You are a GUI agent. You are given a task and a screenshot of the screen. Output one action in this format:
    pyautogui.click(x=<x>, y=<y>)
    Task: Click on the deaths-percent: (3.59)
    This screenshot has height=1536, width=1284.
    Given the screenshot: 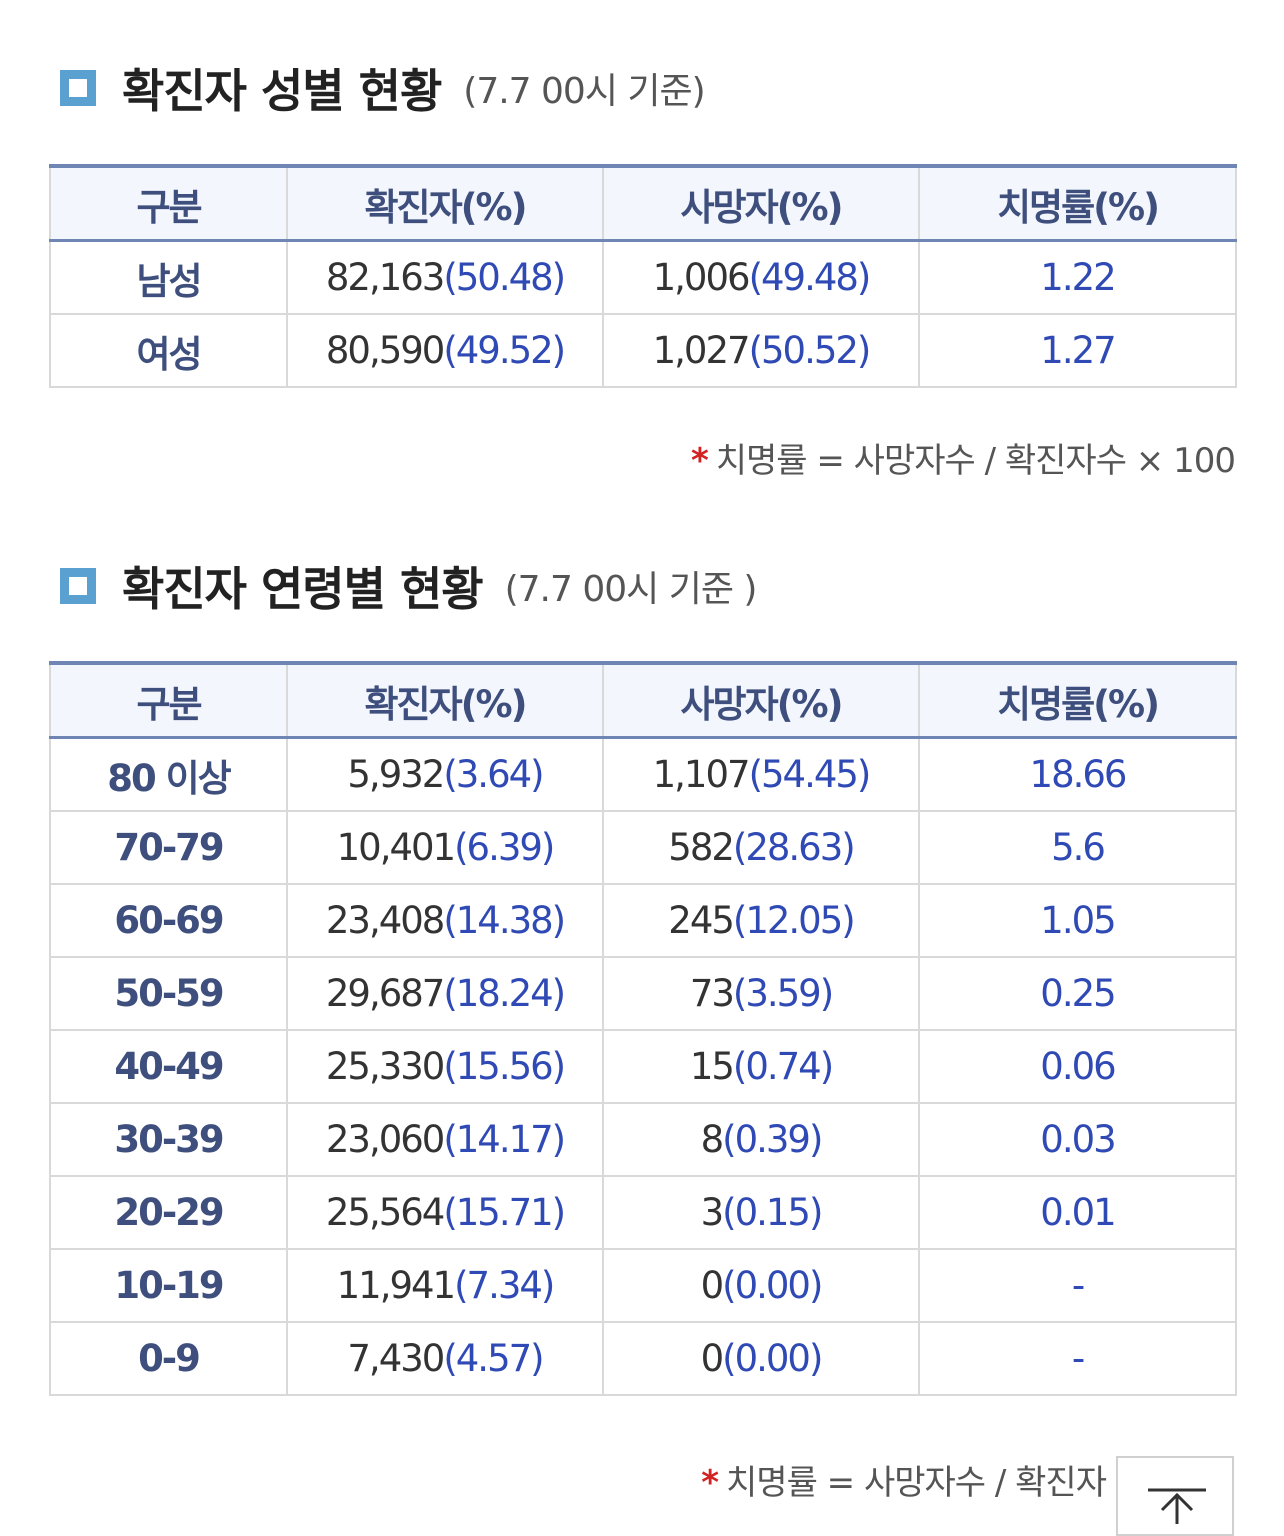 What is the action you would take?
    pyautogui.click(x=783, y=993)
    